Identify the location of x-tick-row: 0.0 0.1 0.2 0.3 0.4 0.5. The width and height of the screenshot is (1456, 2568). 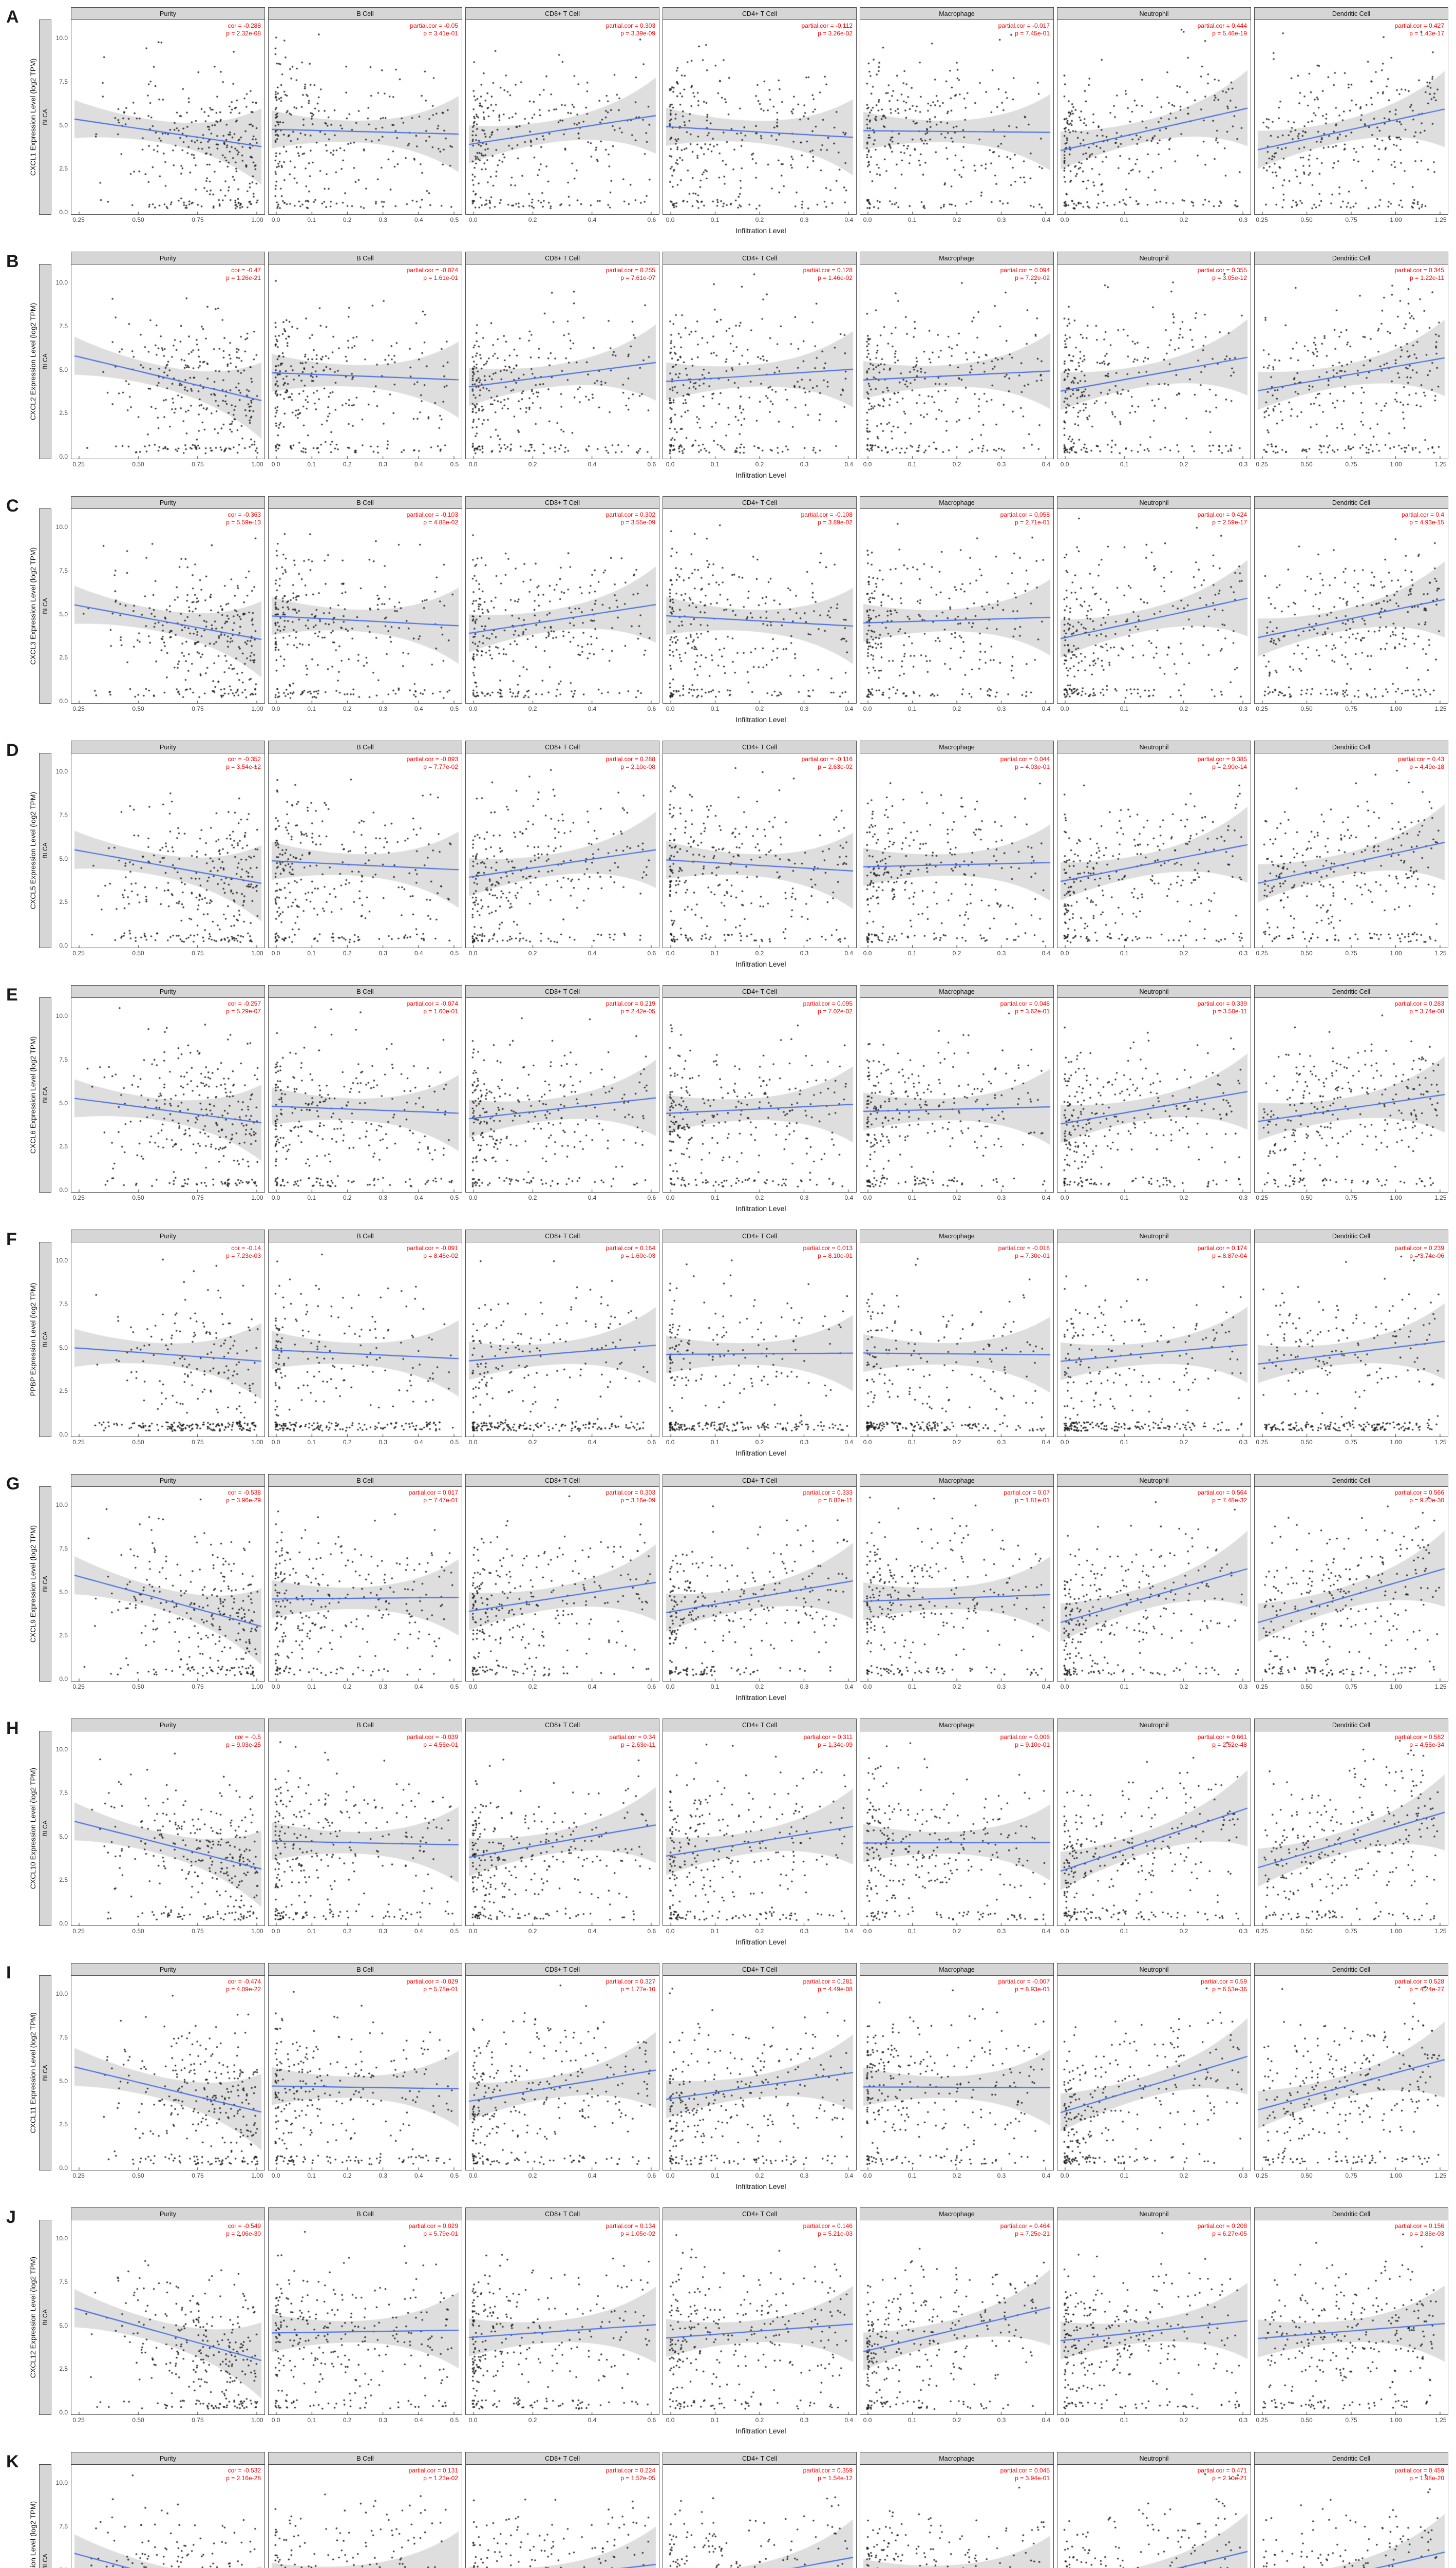
(365, 2419).